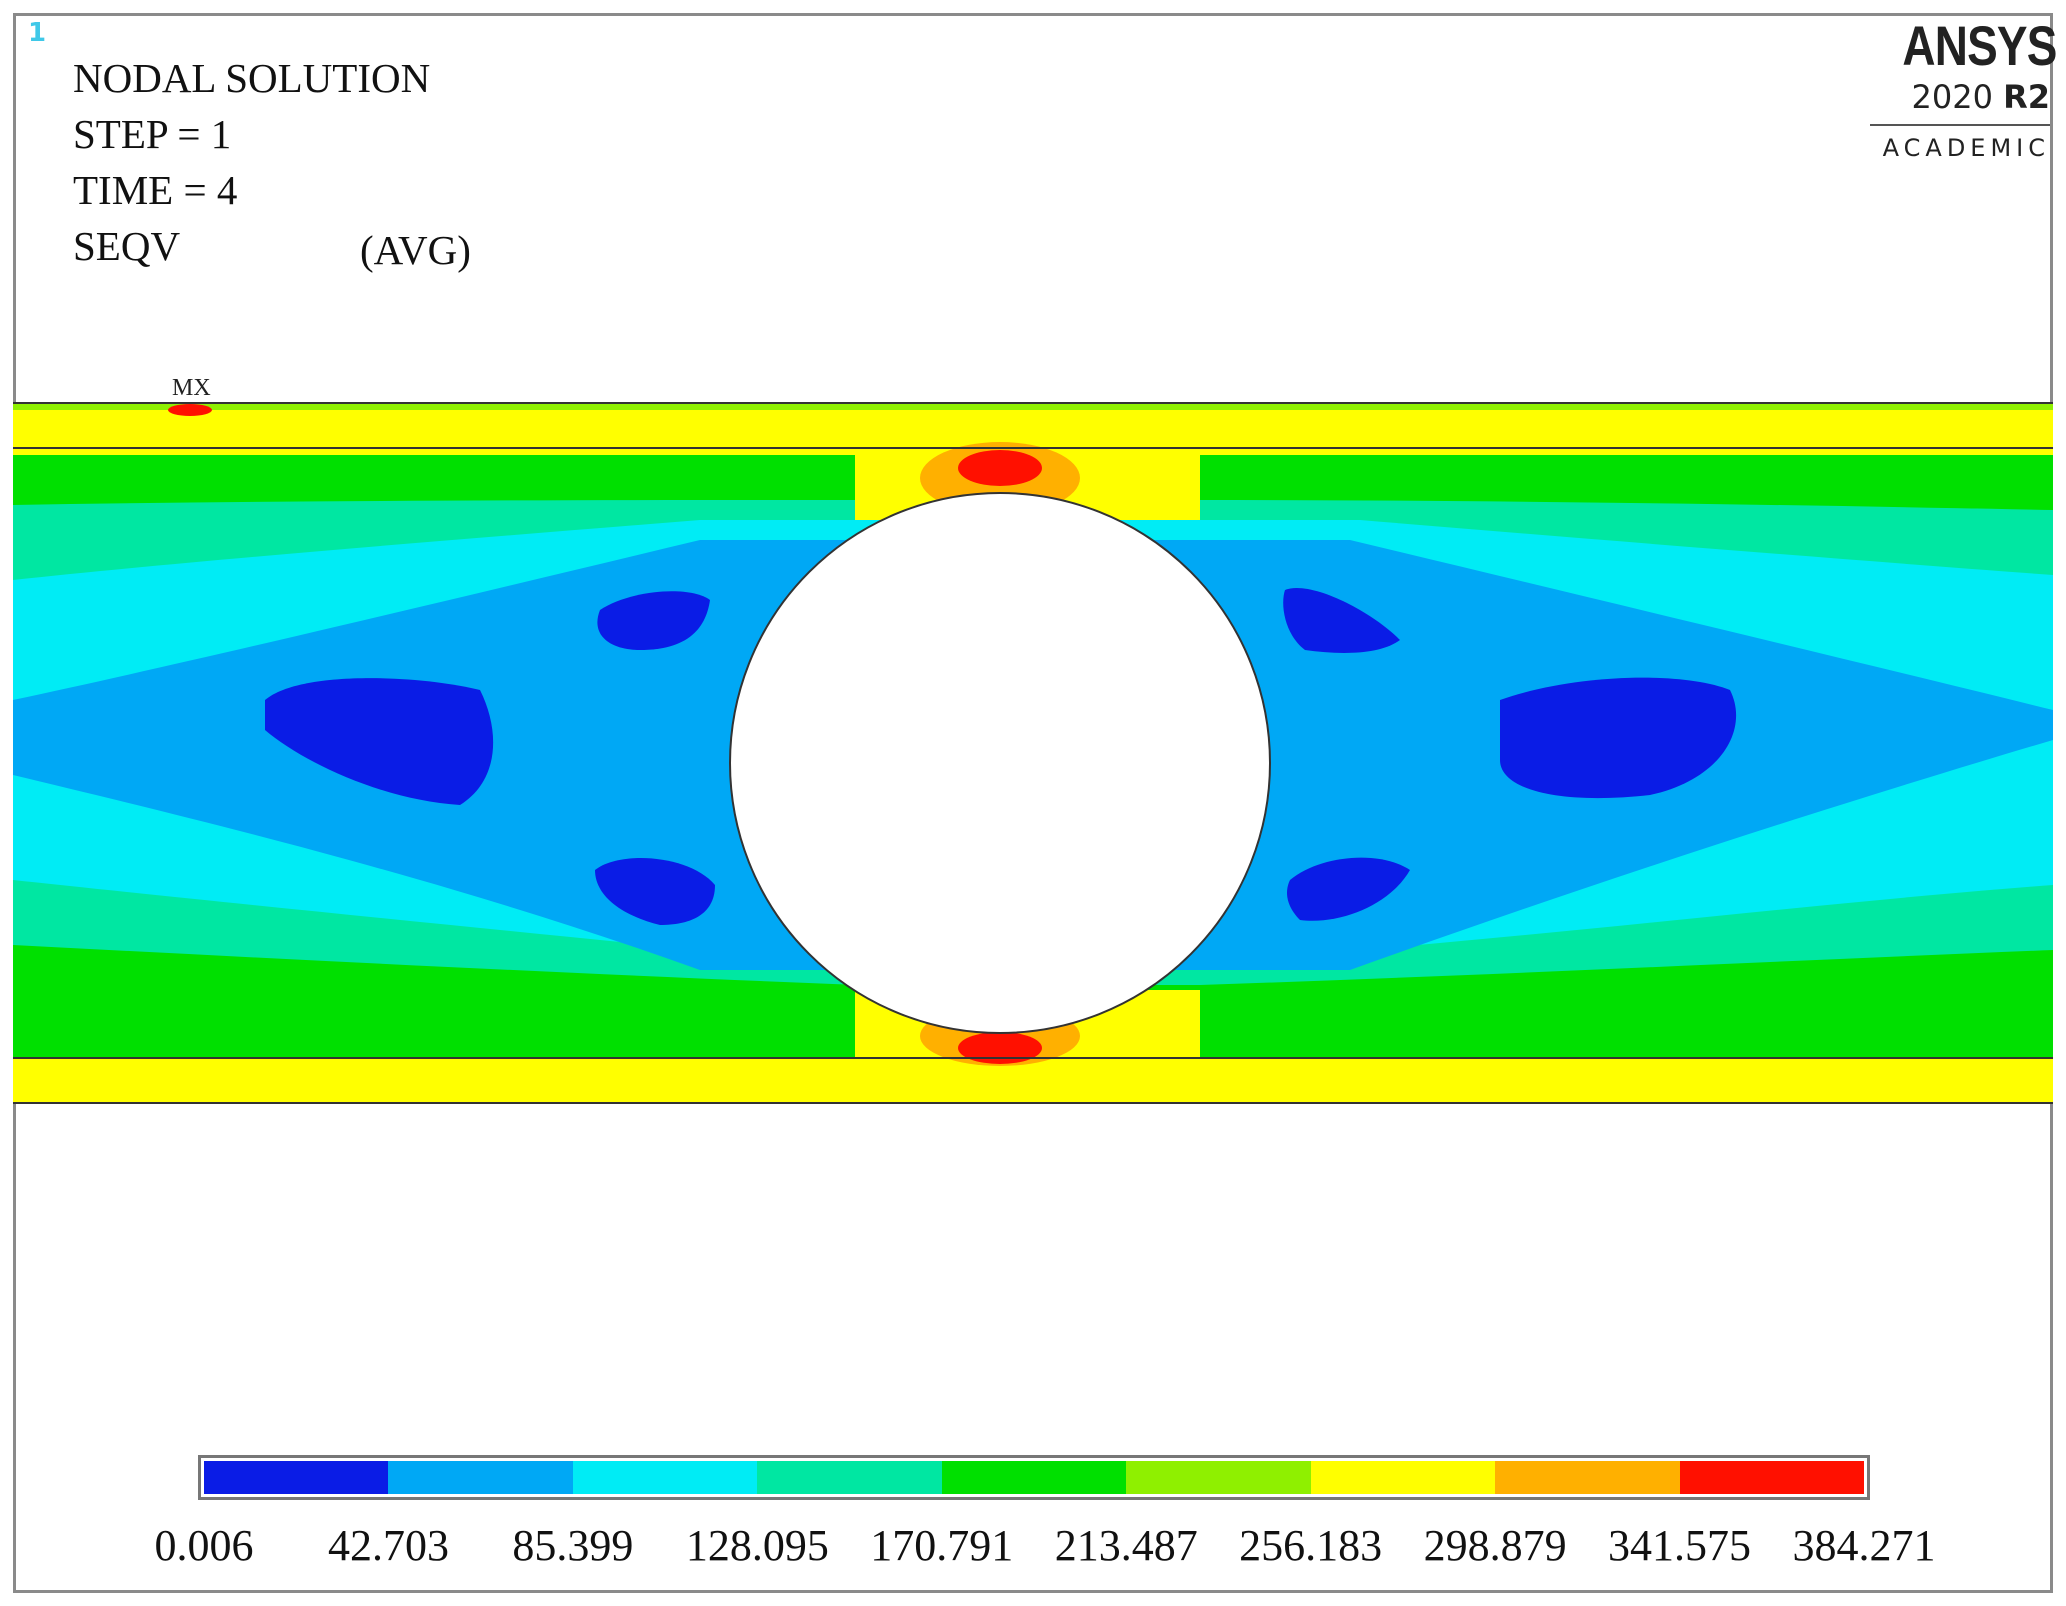 The image size is (2066, 1606). Describe the element at coordinates (1341, 620) in the screenshot. I see `low-stress-island-right-upper` at that location.